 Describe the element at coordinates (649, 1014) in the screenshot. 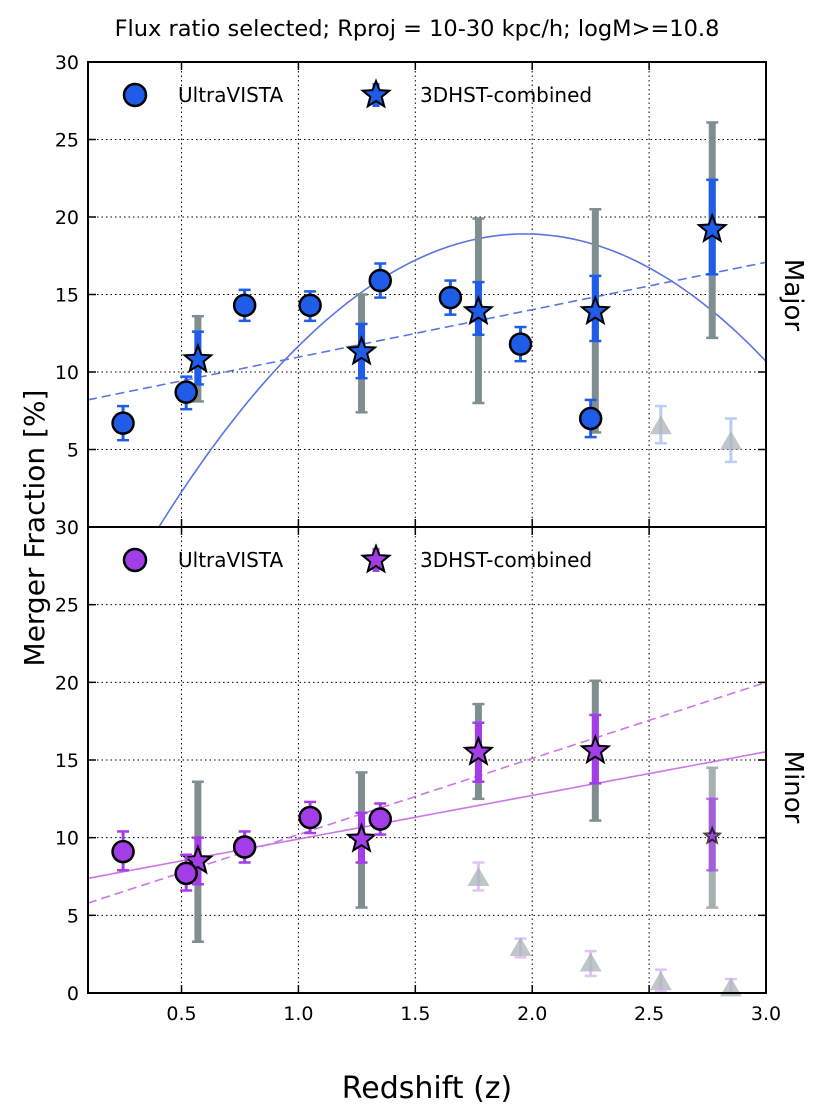

I see `minor-xtick-label: 2.5` at that location.